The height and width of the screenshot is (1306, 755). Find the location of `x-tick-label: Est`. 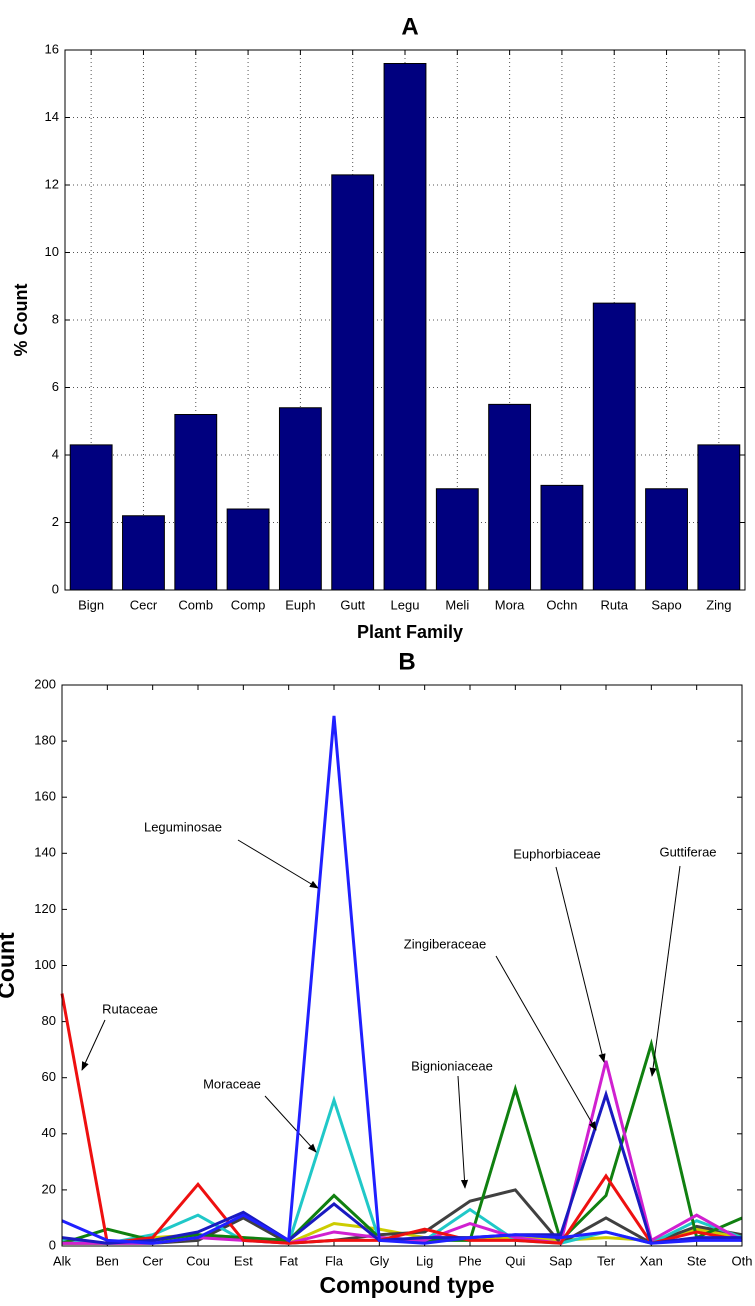

x-tick-label: Est is located at coordinates (243, 1260).